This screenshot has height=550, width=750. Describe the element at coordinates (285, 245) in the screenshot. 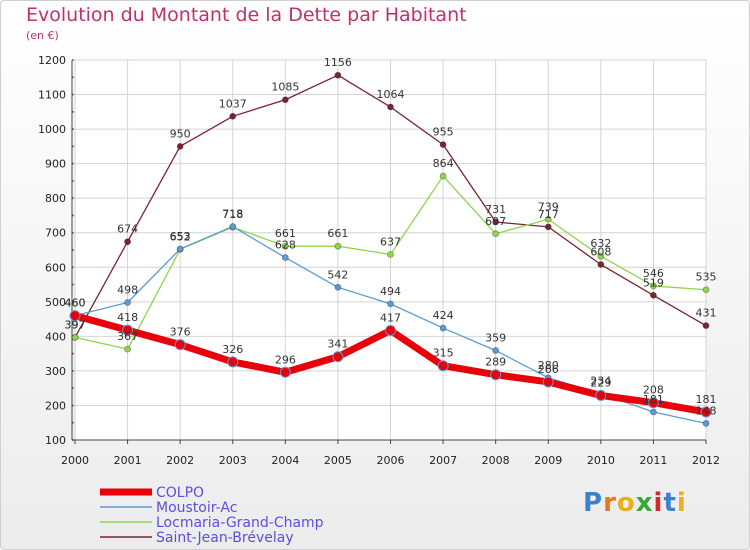

I see `data-label: 628` at that location.